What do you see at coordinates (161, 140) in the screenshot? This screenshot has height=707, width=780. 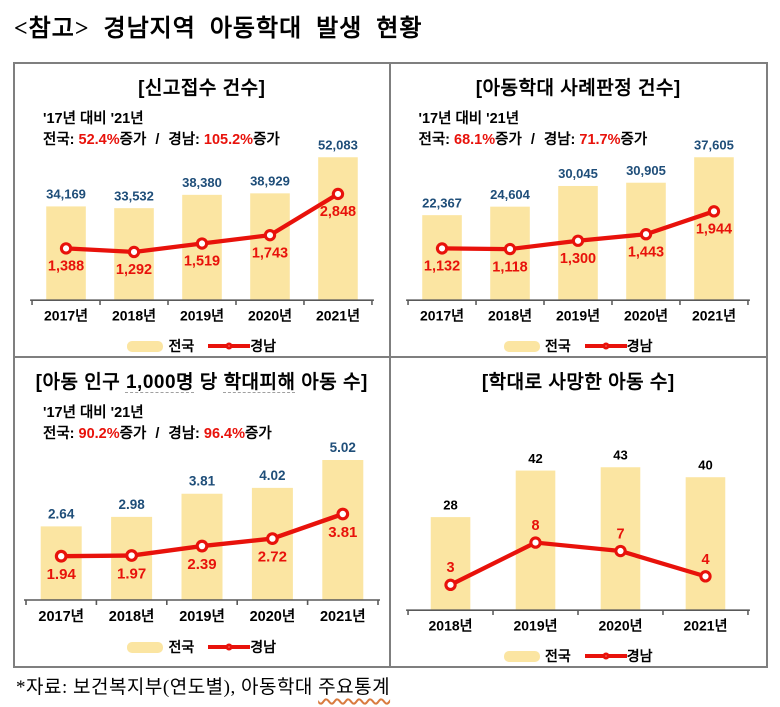 I see `comparison-values: 전국: 52.4%증가 / 경남: 105.2%증가` at bounding box center [161, 140].